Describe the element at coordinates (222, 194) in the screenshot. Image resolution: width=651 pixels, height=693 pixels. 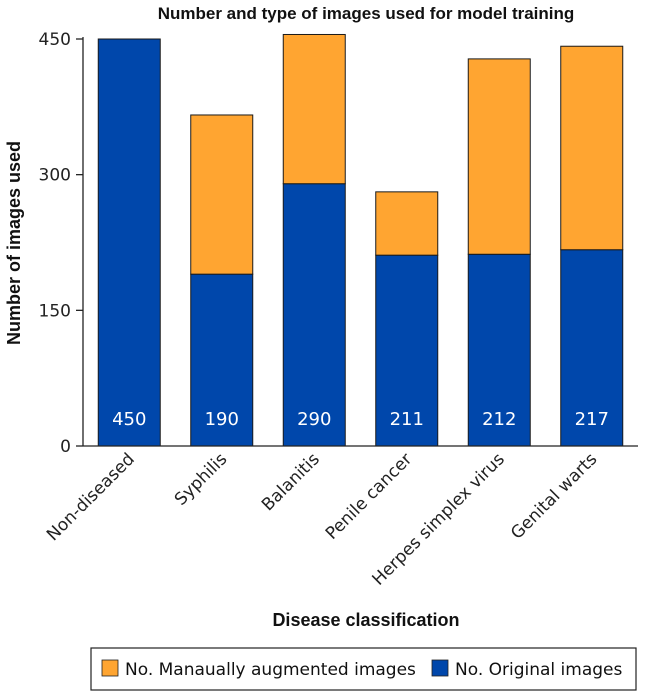
I see `bar-augmented-syphilis` at that location.